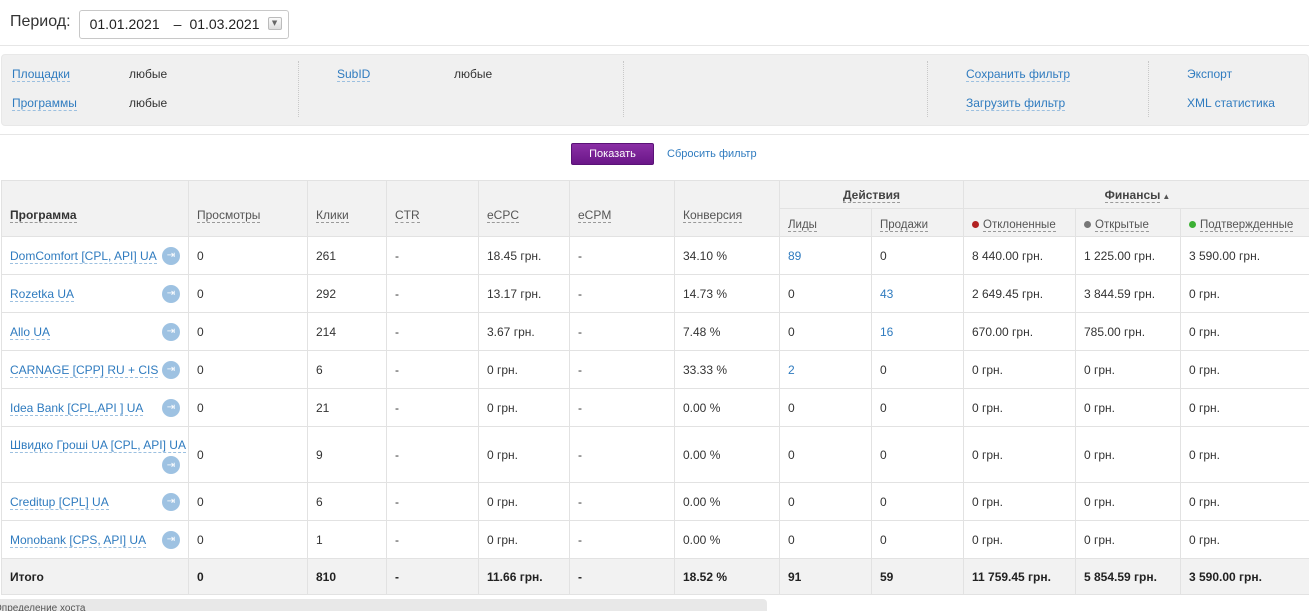 This screenshot has height=611, width=1309. I want to click on chevron-down-icon: ▼, so click(274, 23).